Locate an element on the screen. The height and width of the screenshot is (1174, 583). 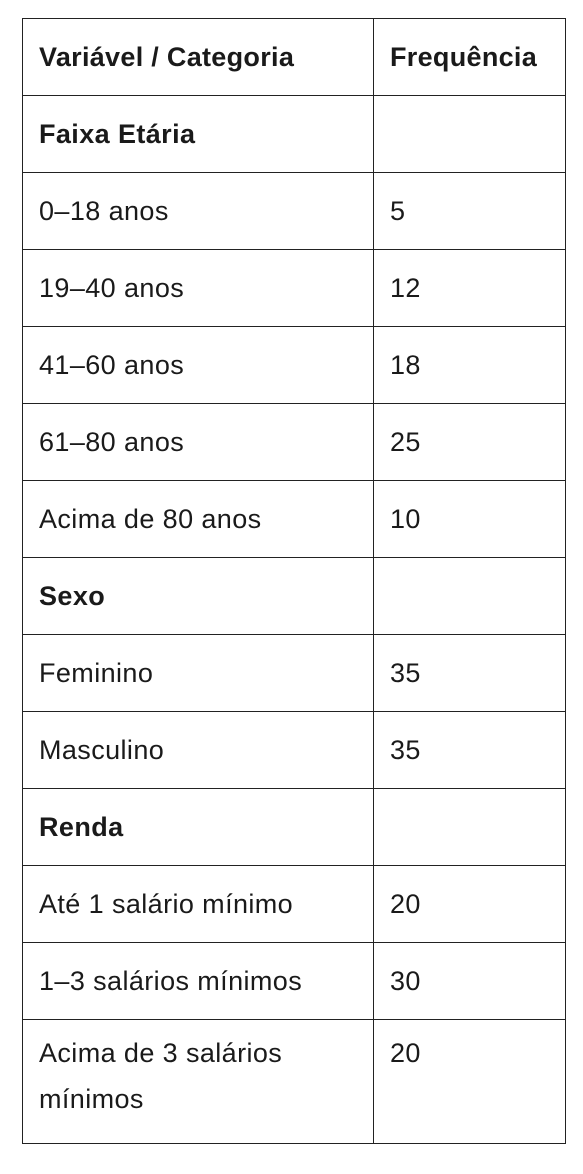
table-row: 1–3 salários mínimos 30 is located at coordinates (294, 981).